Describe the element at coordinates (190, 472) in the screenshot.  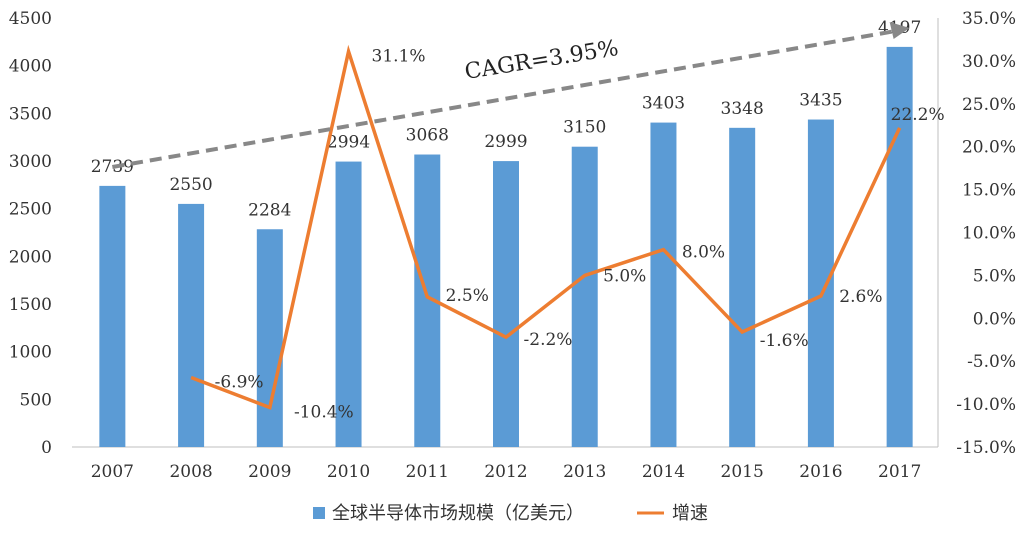
I see `x-tick-label: 2008` at that location.